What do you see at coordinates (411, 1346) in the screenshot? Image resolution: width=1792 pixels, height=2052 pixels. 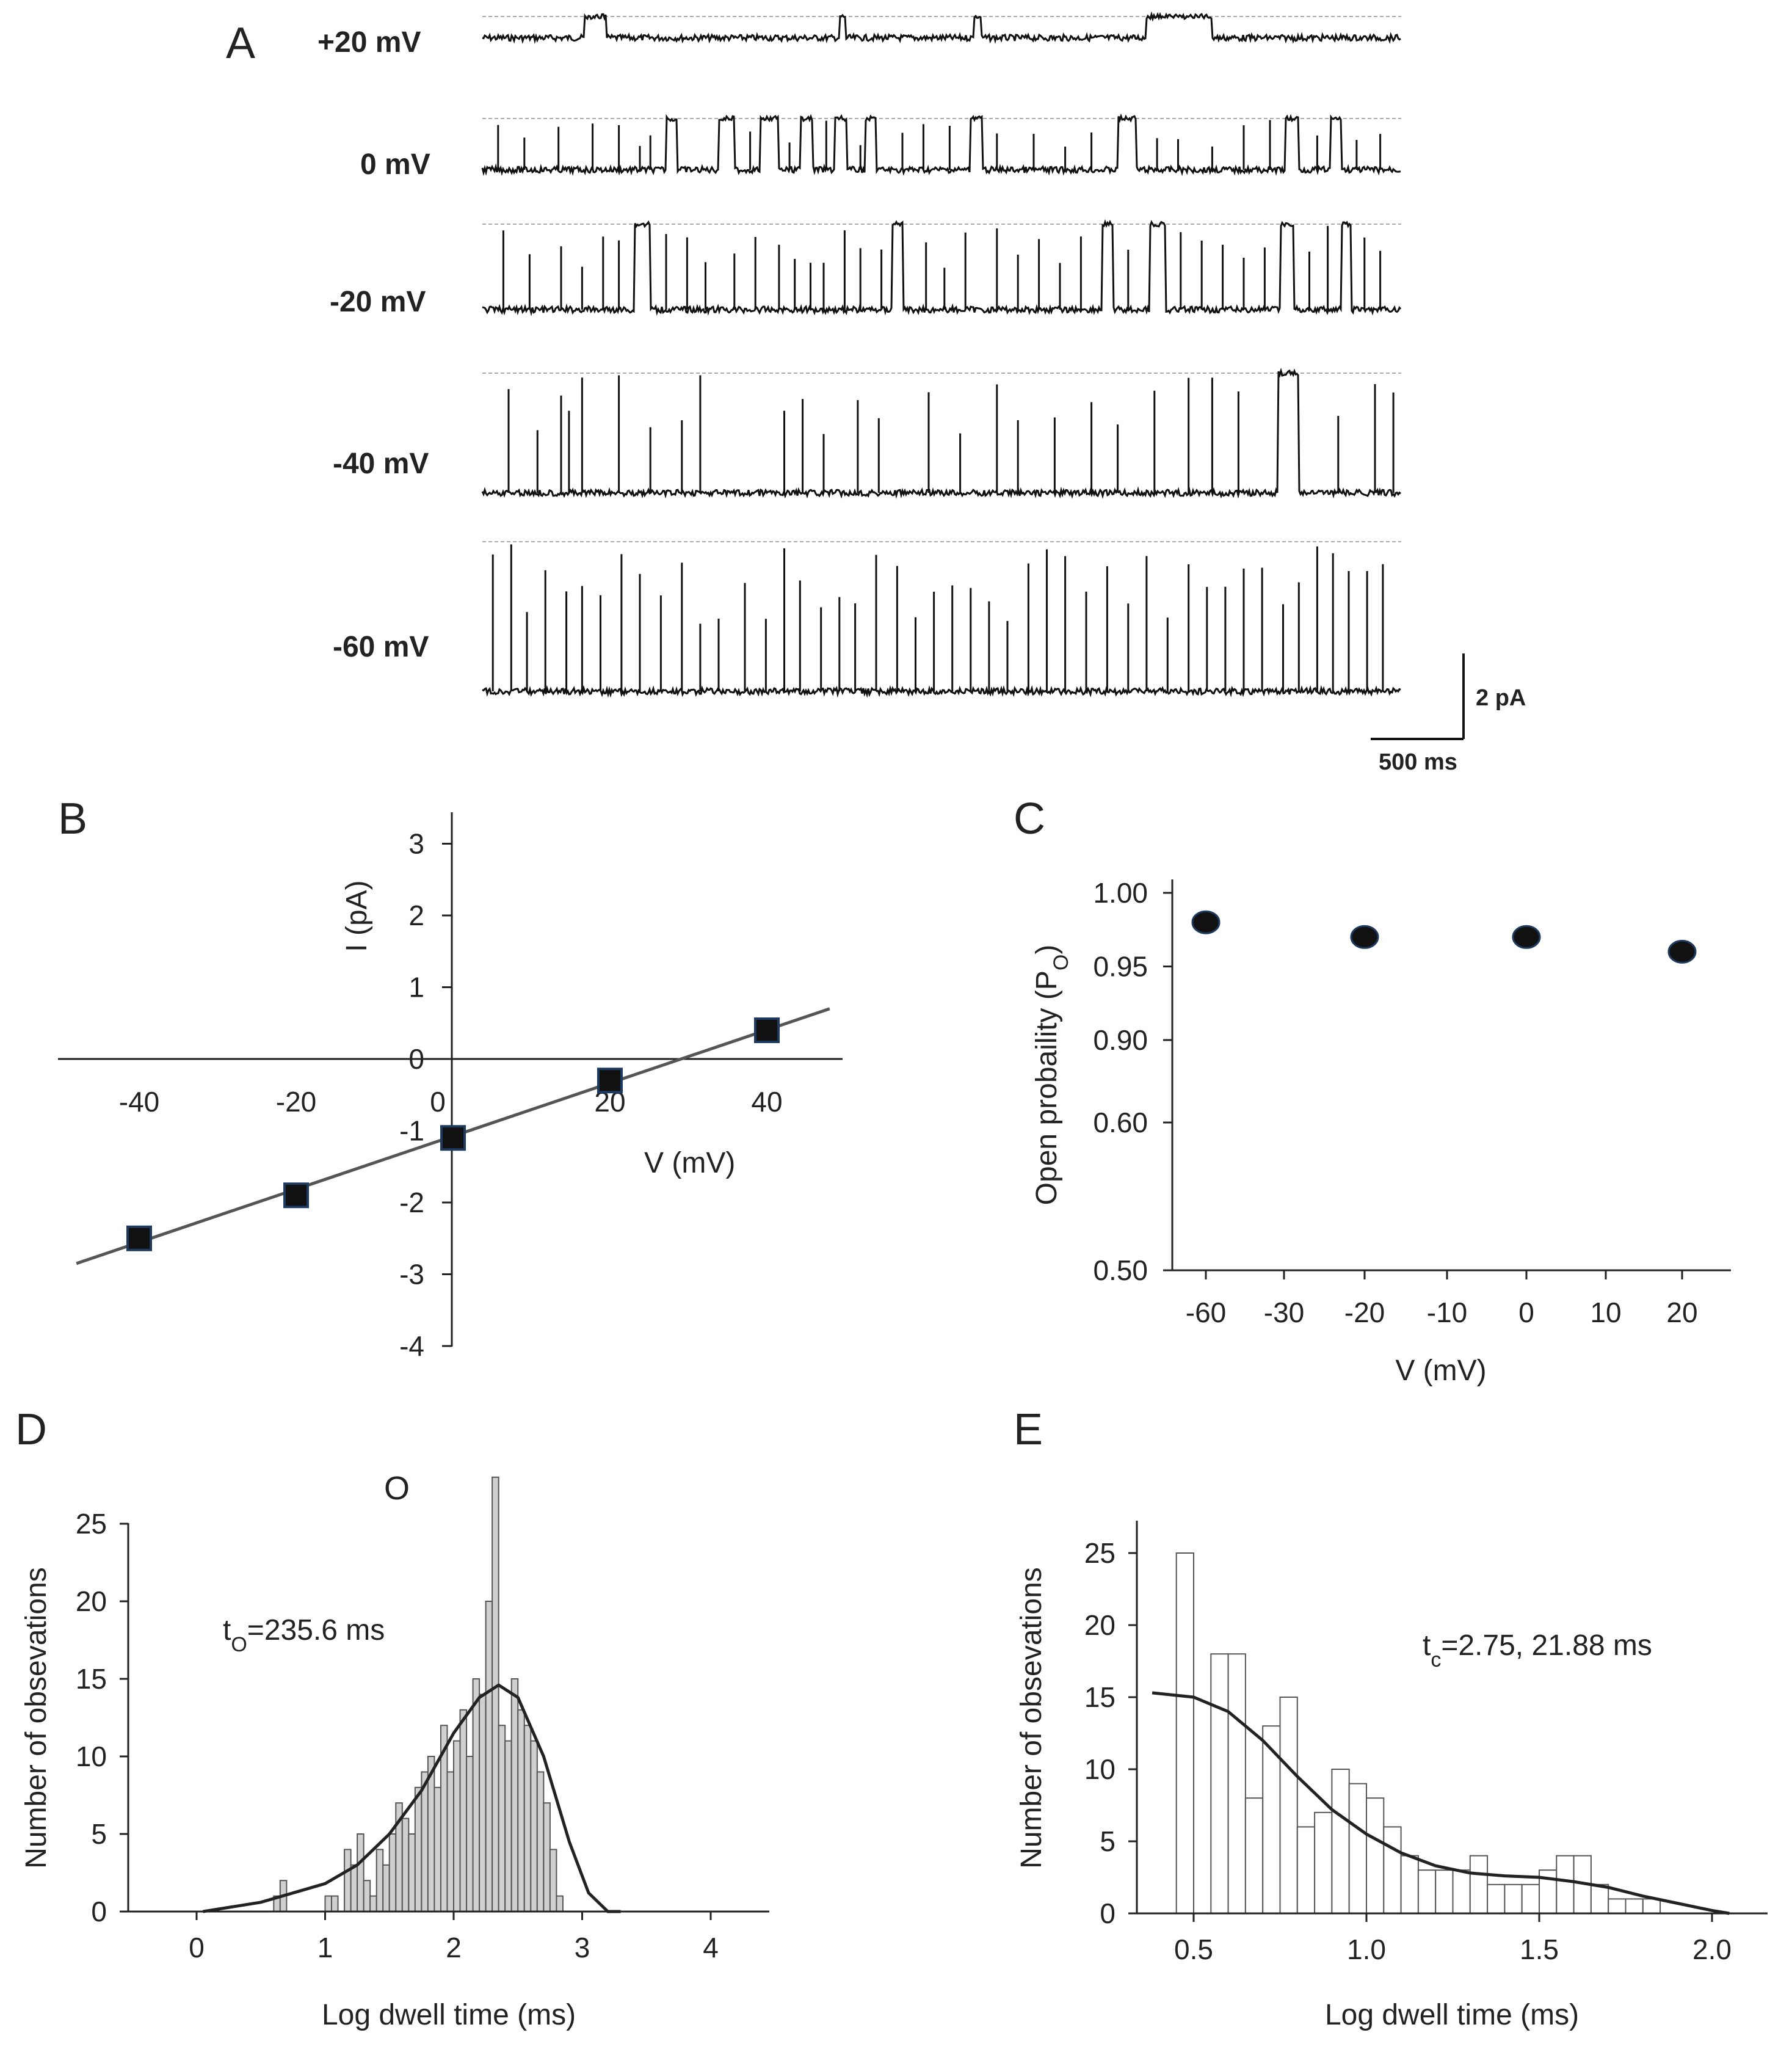 I see `b-y-tick-label: -4` at bounding box center [411, 1346].